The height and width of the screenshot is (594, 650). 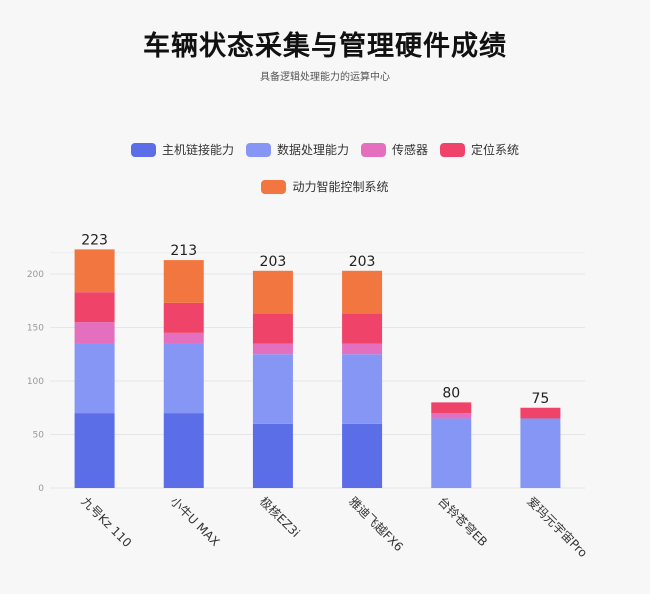 I want to click on legend-item-power-control: 动力智能控制系统, so click(x=325, y=186).